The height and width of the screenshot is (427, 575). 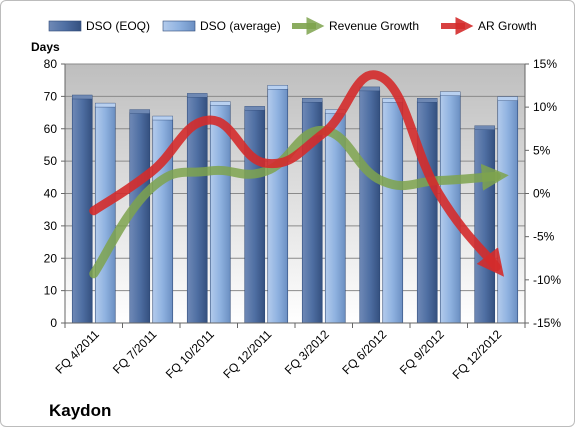 What do you see at coordinates (477, 354) in the screenshot?
I see `x-tick-label: FQ 12/2012` at bounding box center [477, 354].